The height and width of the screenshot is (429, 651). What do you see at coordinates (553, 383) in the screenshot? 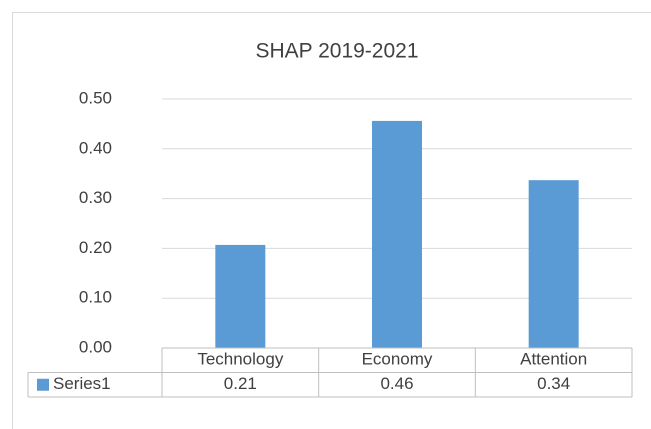
I see `table-value: 0.34` at bounding box center [553, 383].